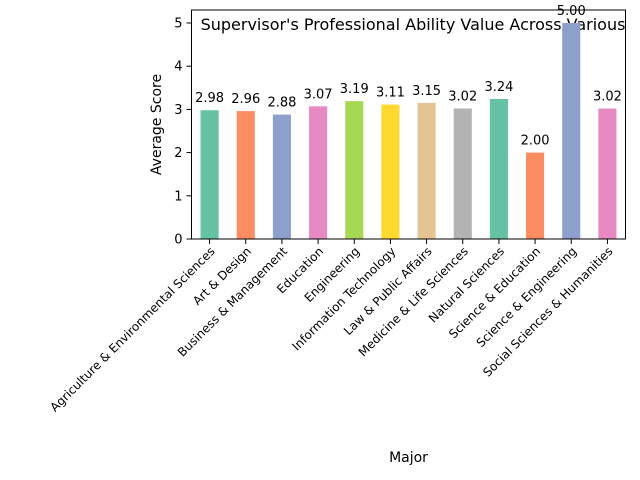 The image size is (640, 480). What do you see at coordinates (498, 87) in the screenshot?
I see `value-label: 3.24` at bounding box center [498, 87].